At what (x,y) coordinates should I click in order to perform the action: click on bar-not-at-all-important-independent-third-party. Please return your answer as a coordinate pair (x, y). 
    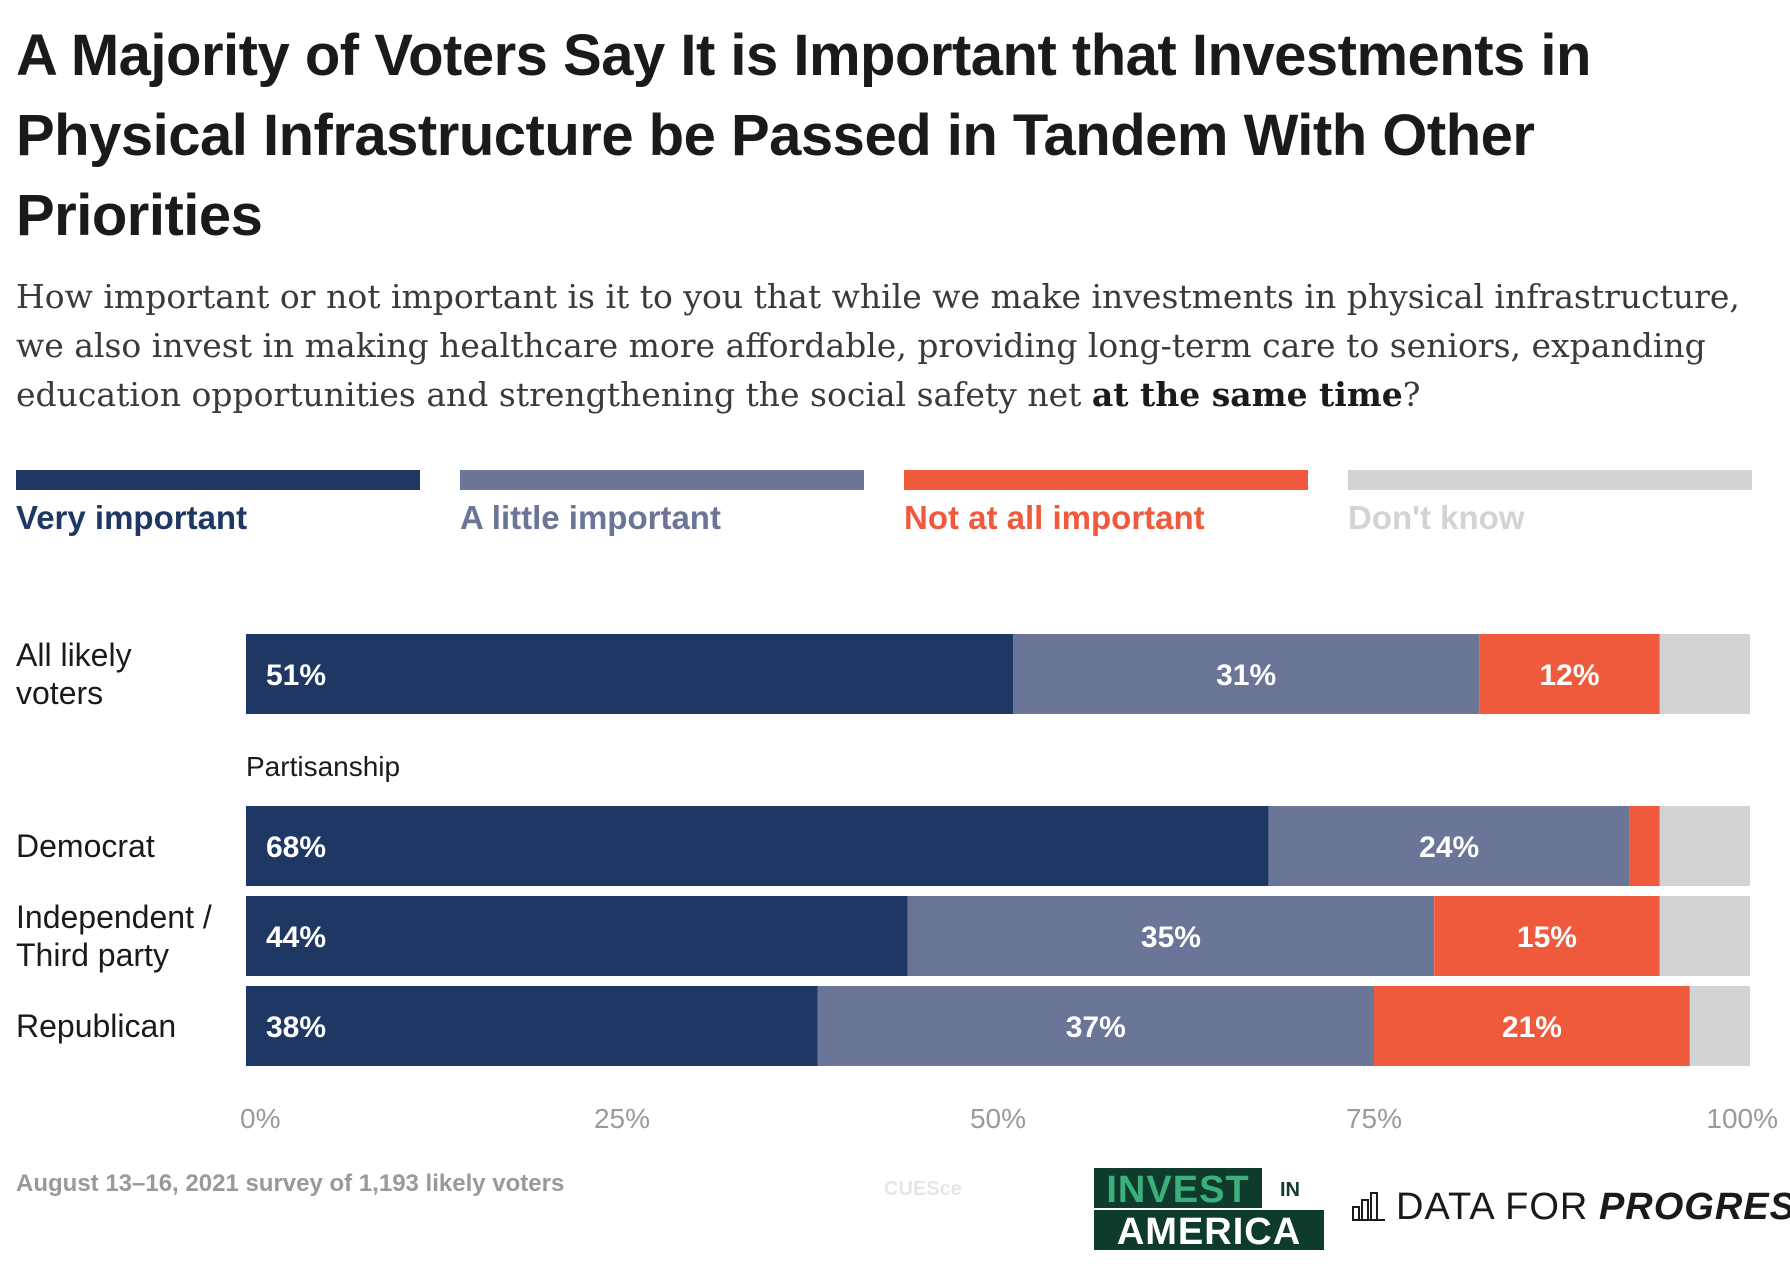
    Looking at the image, I should click on (1547, 936).